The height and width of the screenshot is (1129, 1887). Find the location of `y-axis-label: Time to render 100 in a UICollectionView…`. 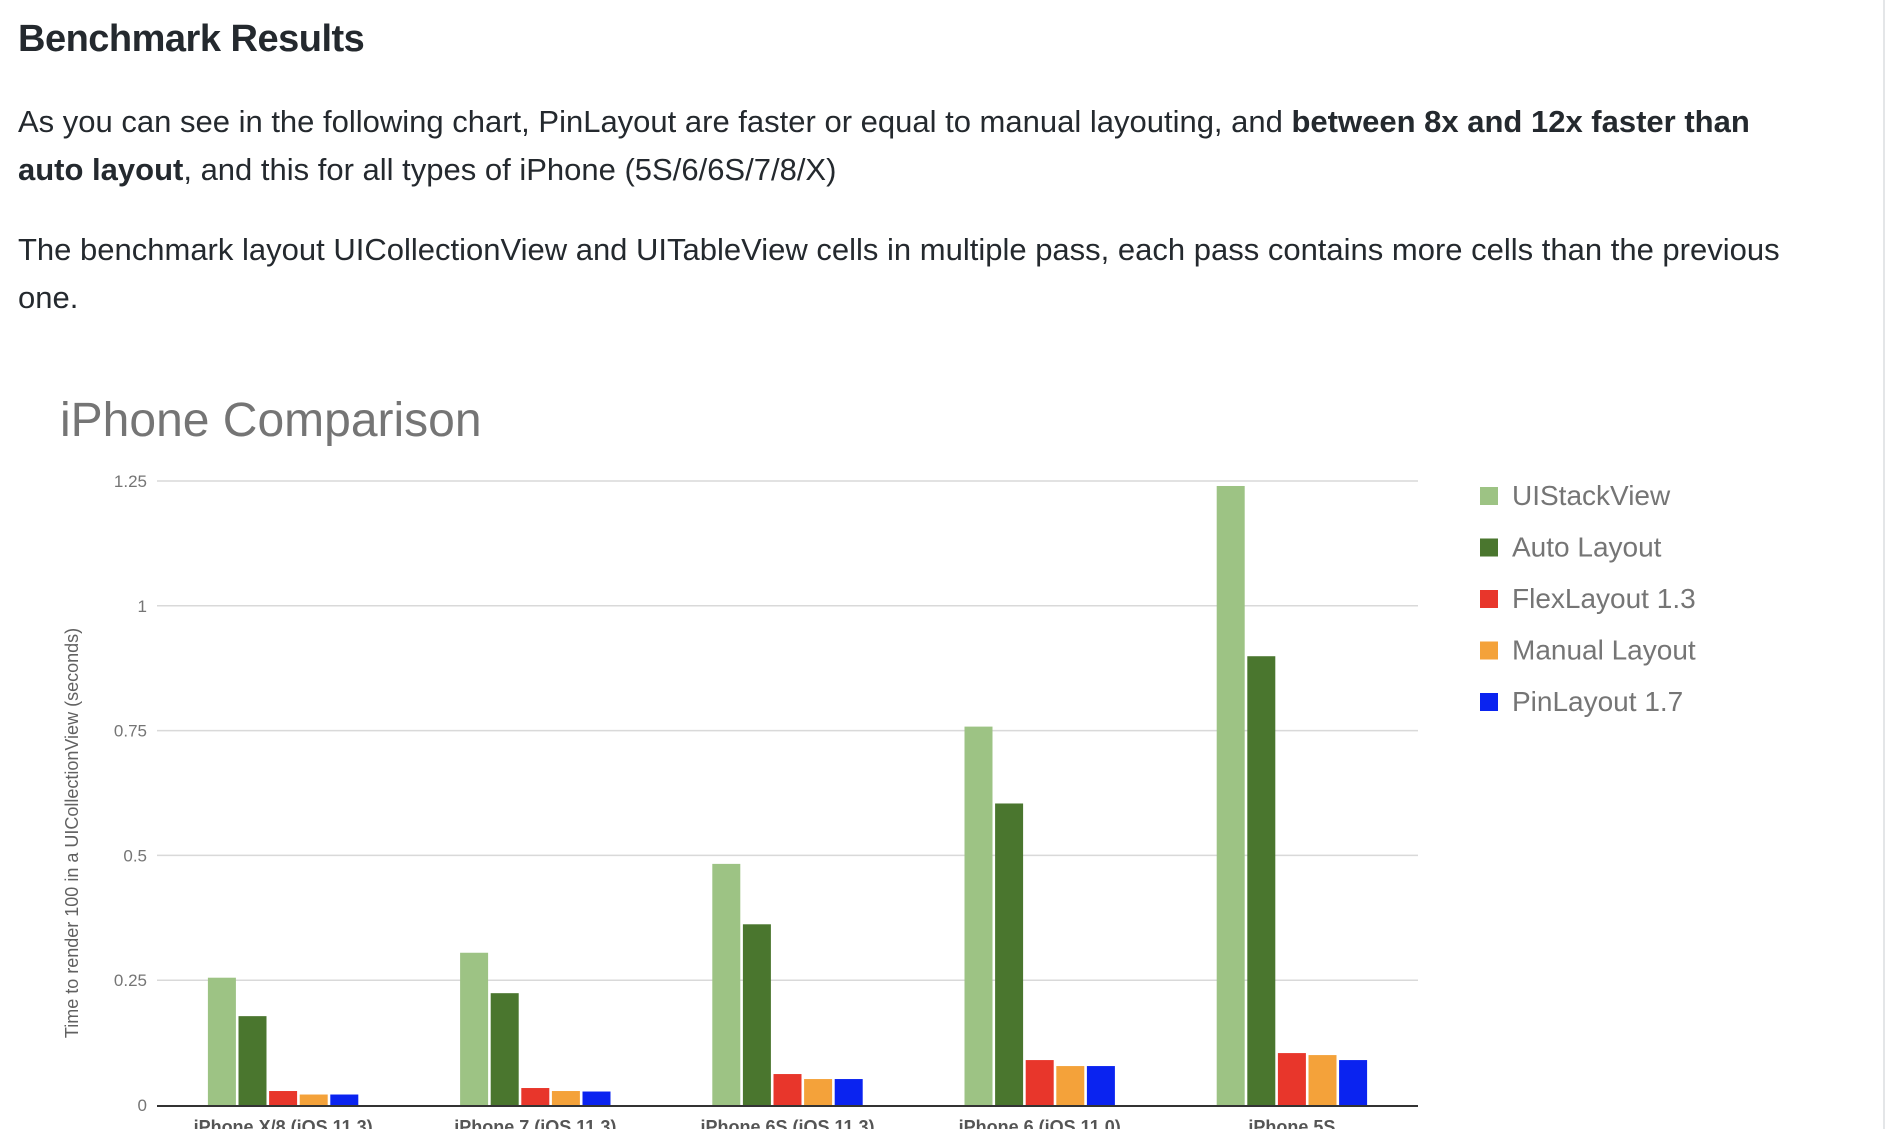

y-axis-label: Time to render 100 in a UICollectionView… is located at coordinates (72, 833).